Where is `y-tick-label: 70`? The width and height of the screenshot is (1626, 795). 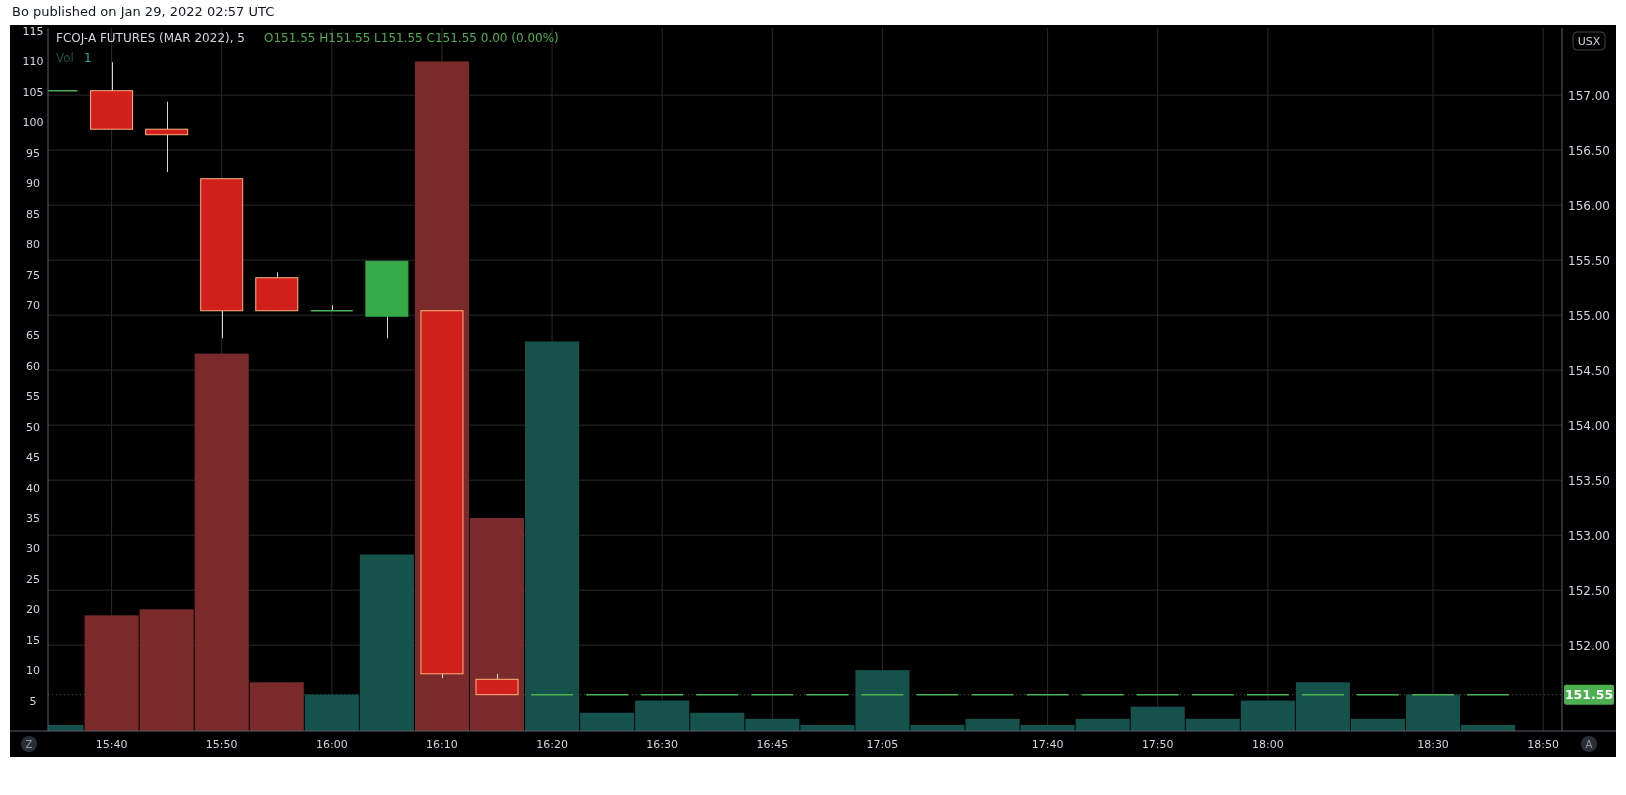
y-tick-label: 70 is located at coordinates (33, 305).